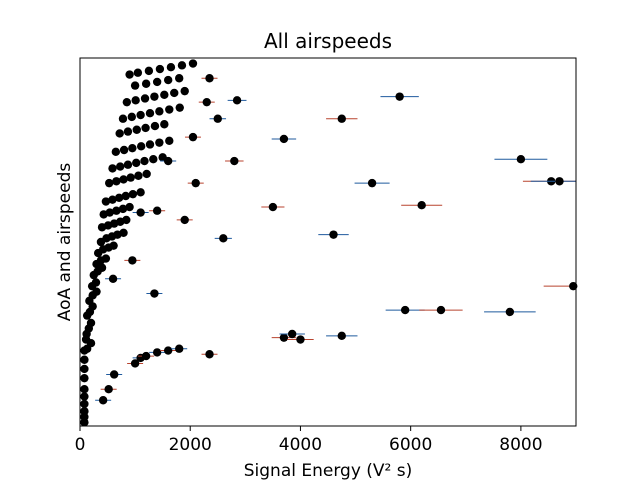 Image resolution: width=640 pixels, height=480 pixels. What do you see at coordinates (410, 445) in the screenshot?
I see `x-tick-label: 6000` at bounding box center [410, 445].